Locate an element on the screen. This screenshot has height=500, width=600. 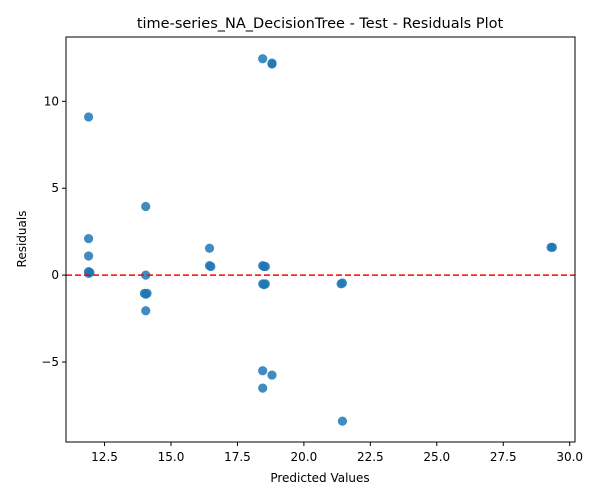
y-tick-label: 0 is located at coordinates (55, 275).